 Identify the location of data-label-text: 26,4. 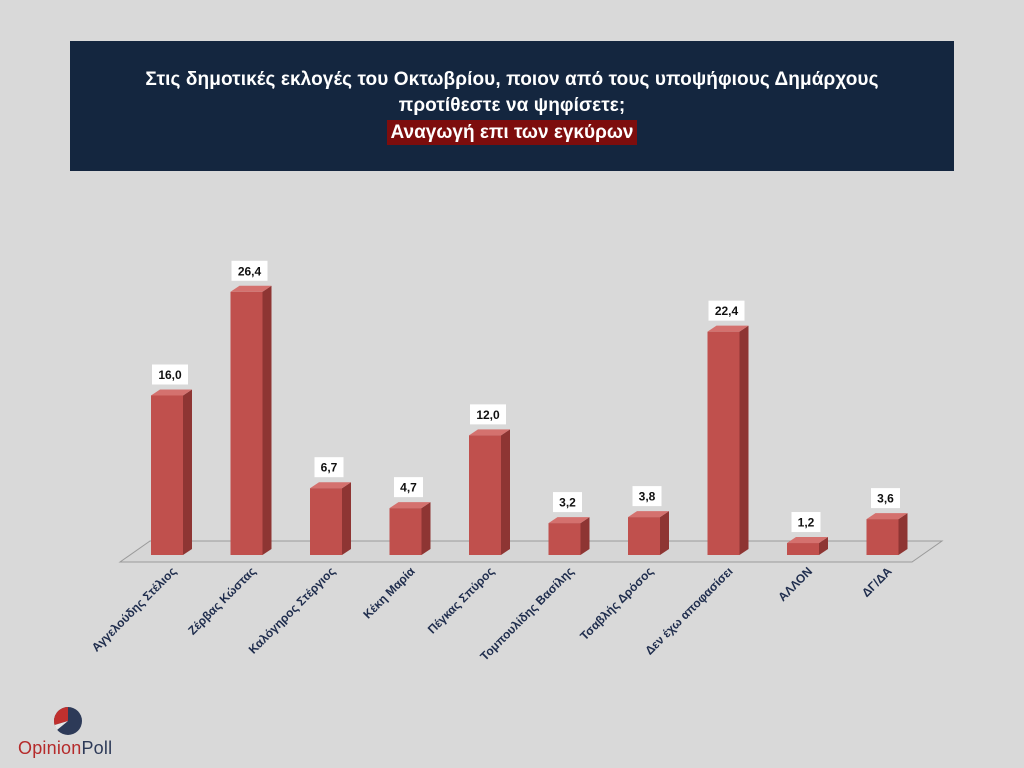
(250, 271).